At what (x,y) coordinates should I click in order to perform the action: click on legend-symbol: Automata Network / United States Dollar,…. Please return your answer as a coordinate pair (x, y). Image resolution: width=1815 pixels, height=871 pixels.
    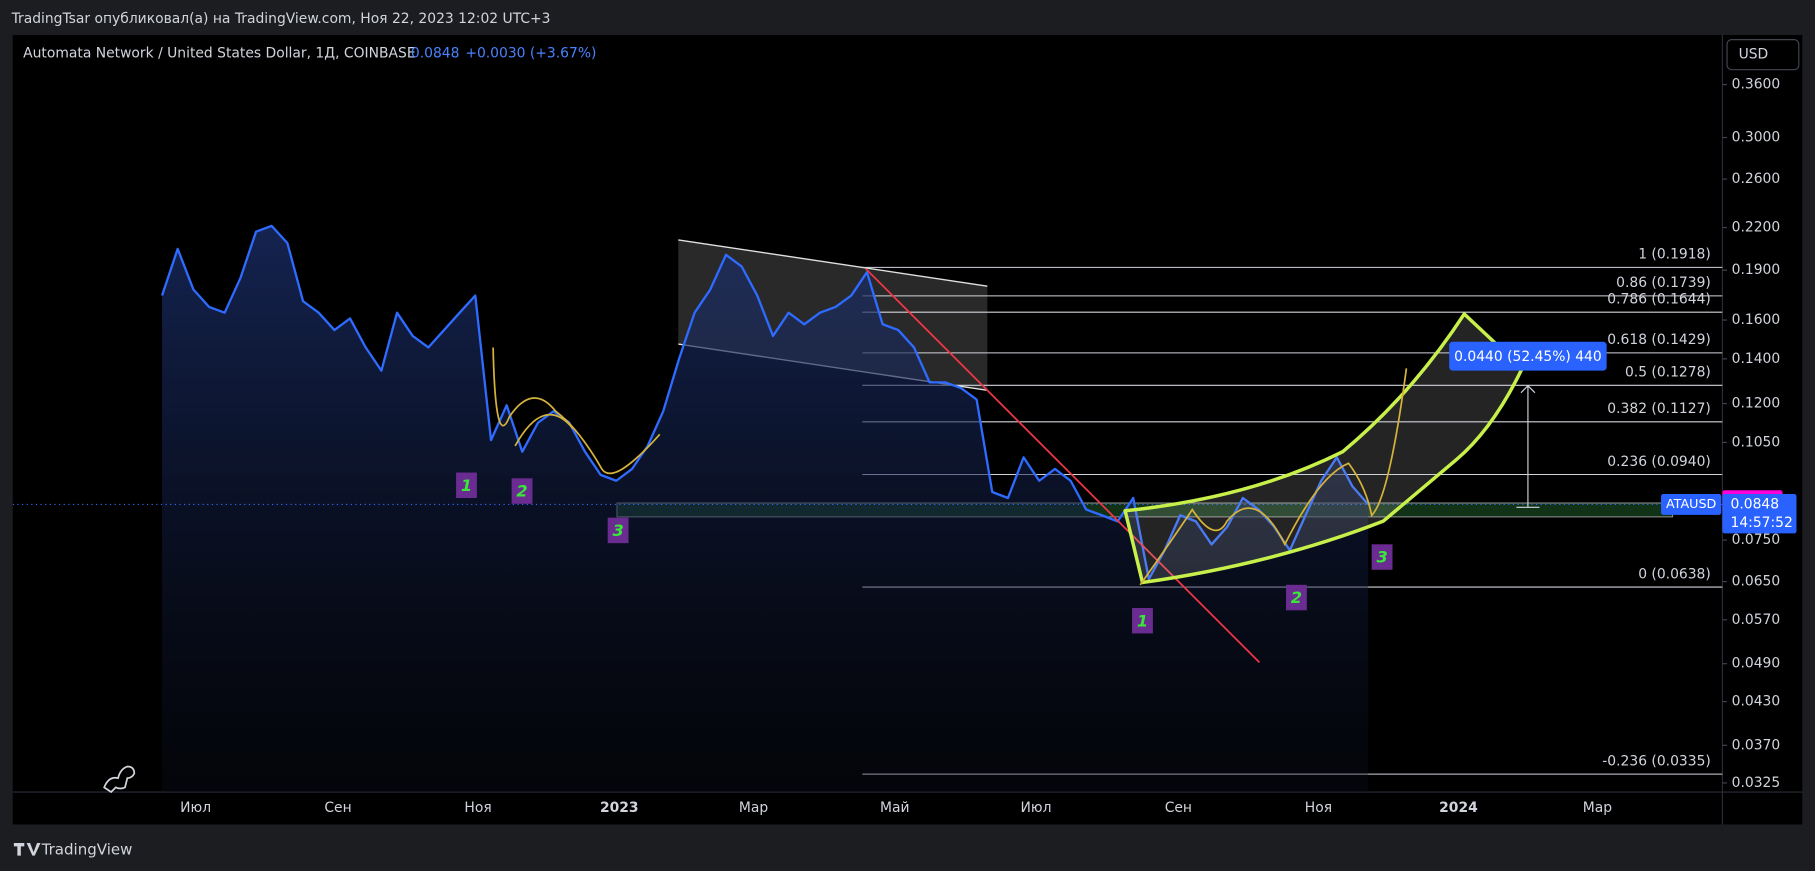
    Looking at the image, I should click on (219, 54).